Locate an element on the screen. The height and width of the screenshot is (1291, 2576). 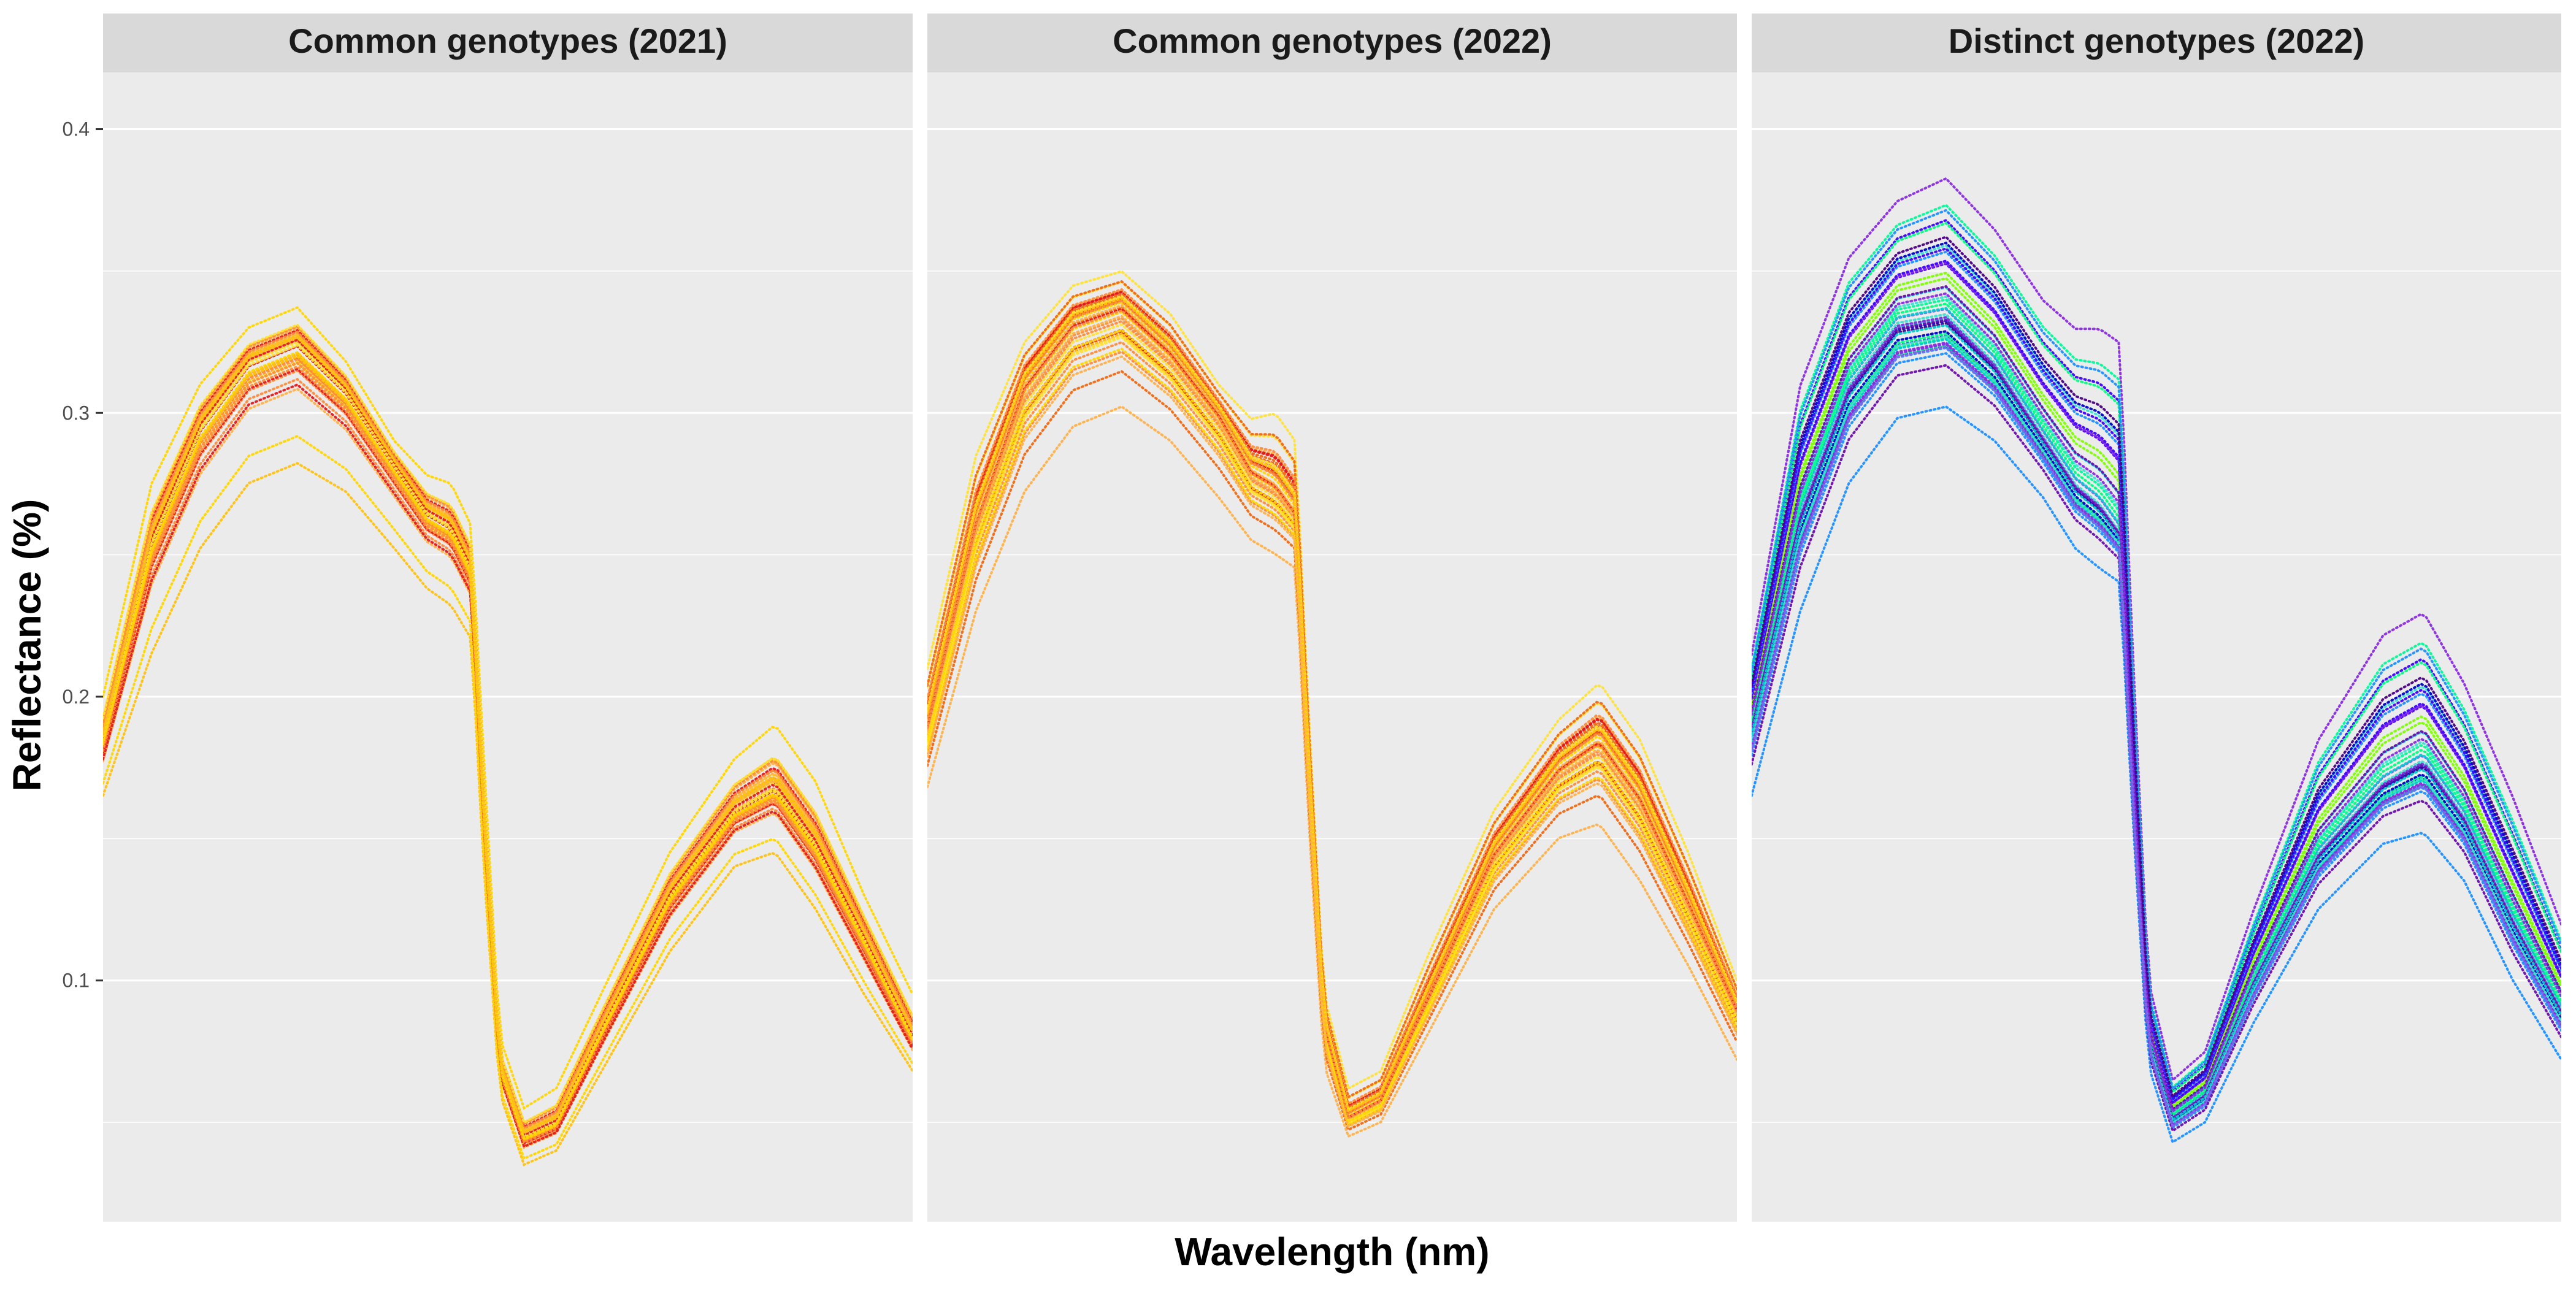
y-tick-label: 0.3 is located at coordinates (76, 413).